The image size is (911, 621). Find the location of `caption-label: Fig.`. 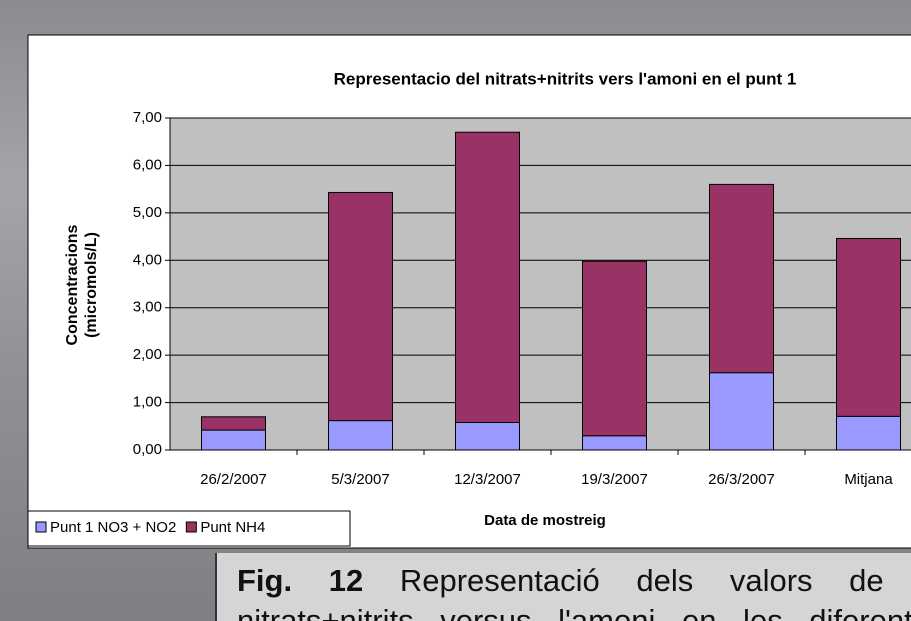

caption-label: Fig. is located at coordinates (265, 580).